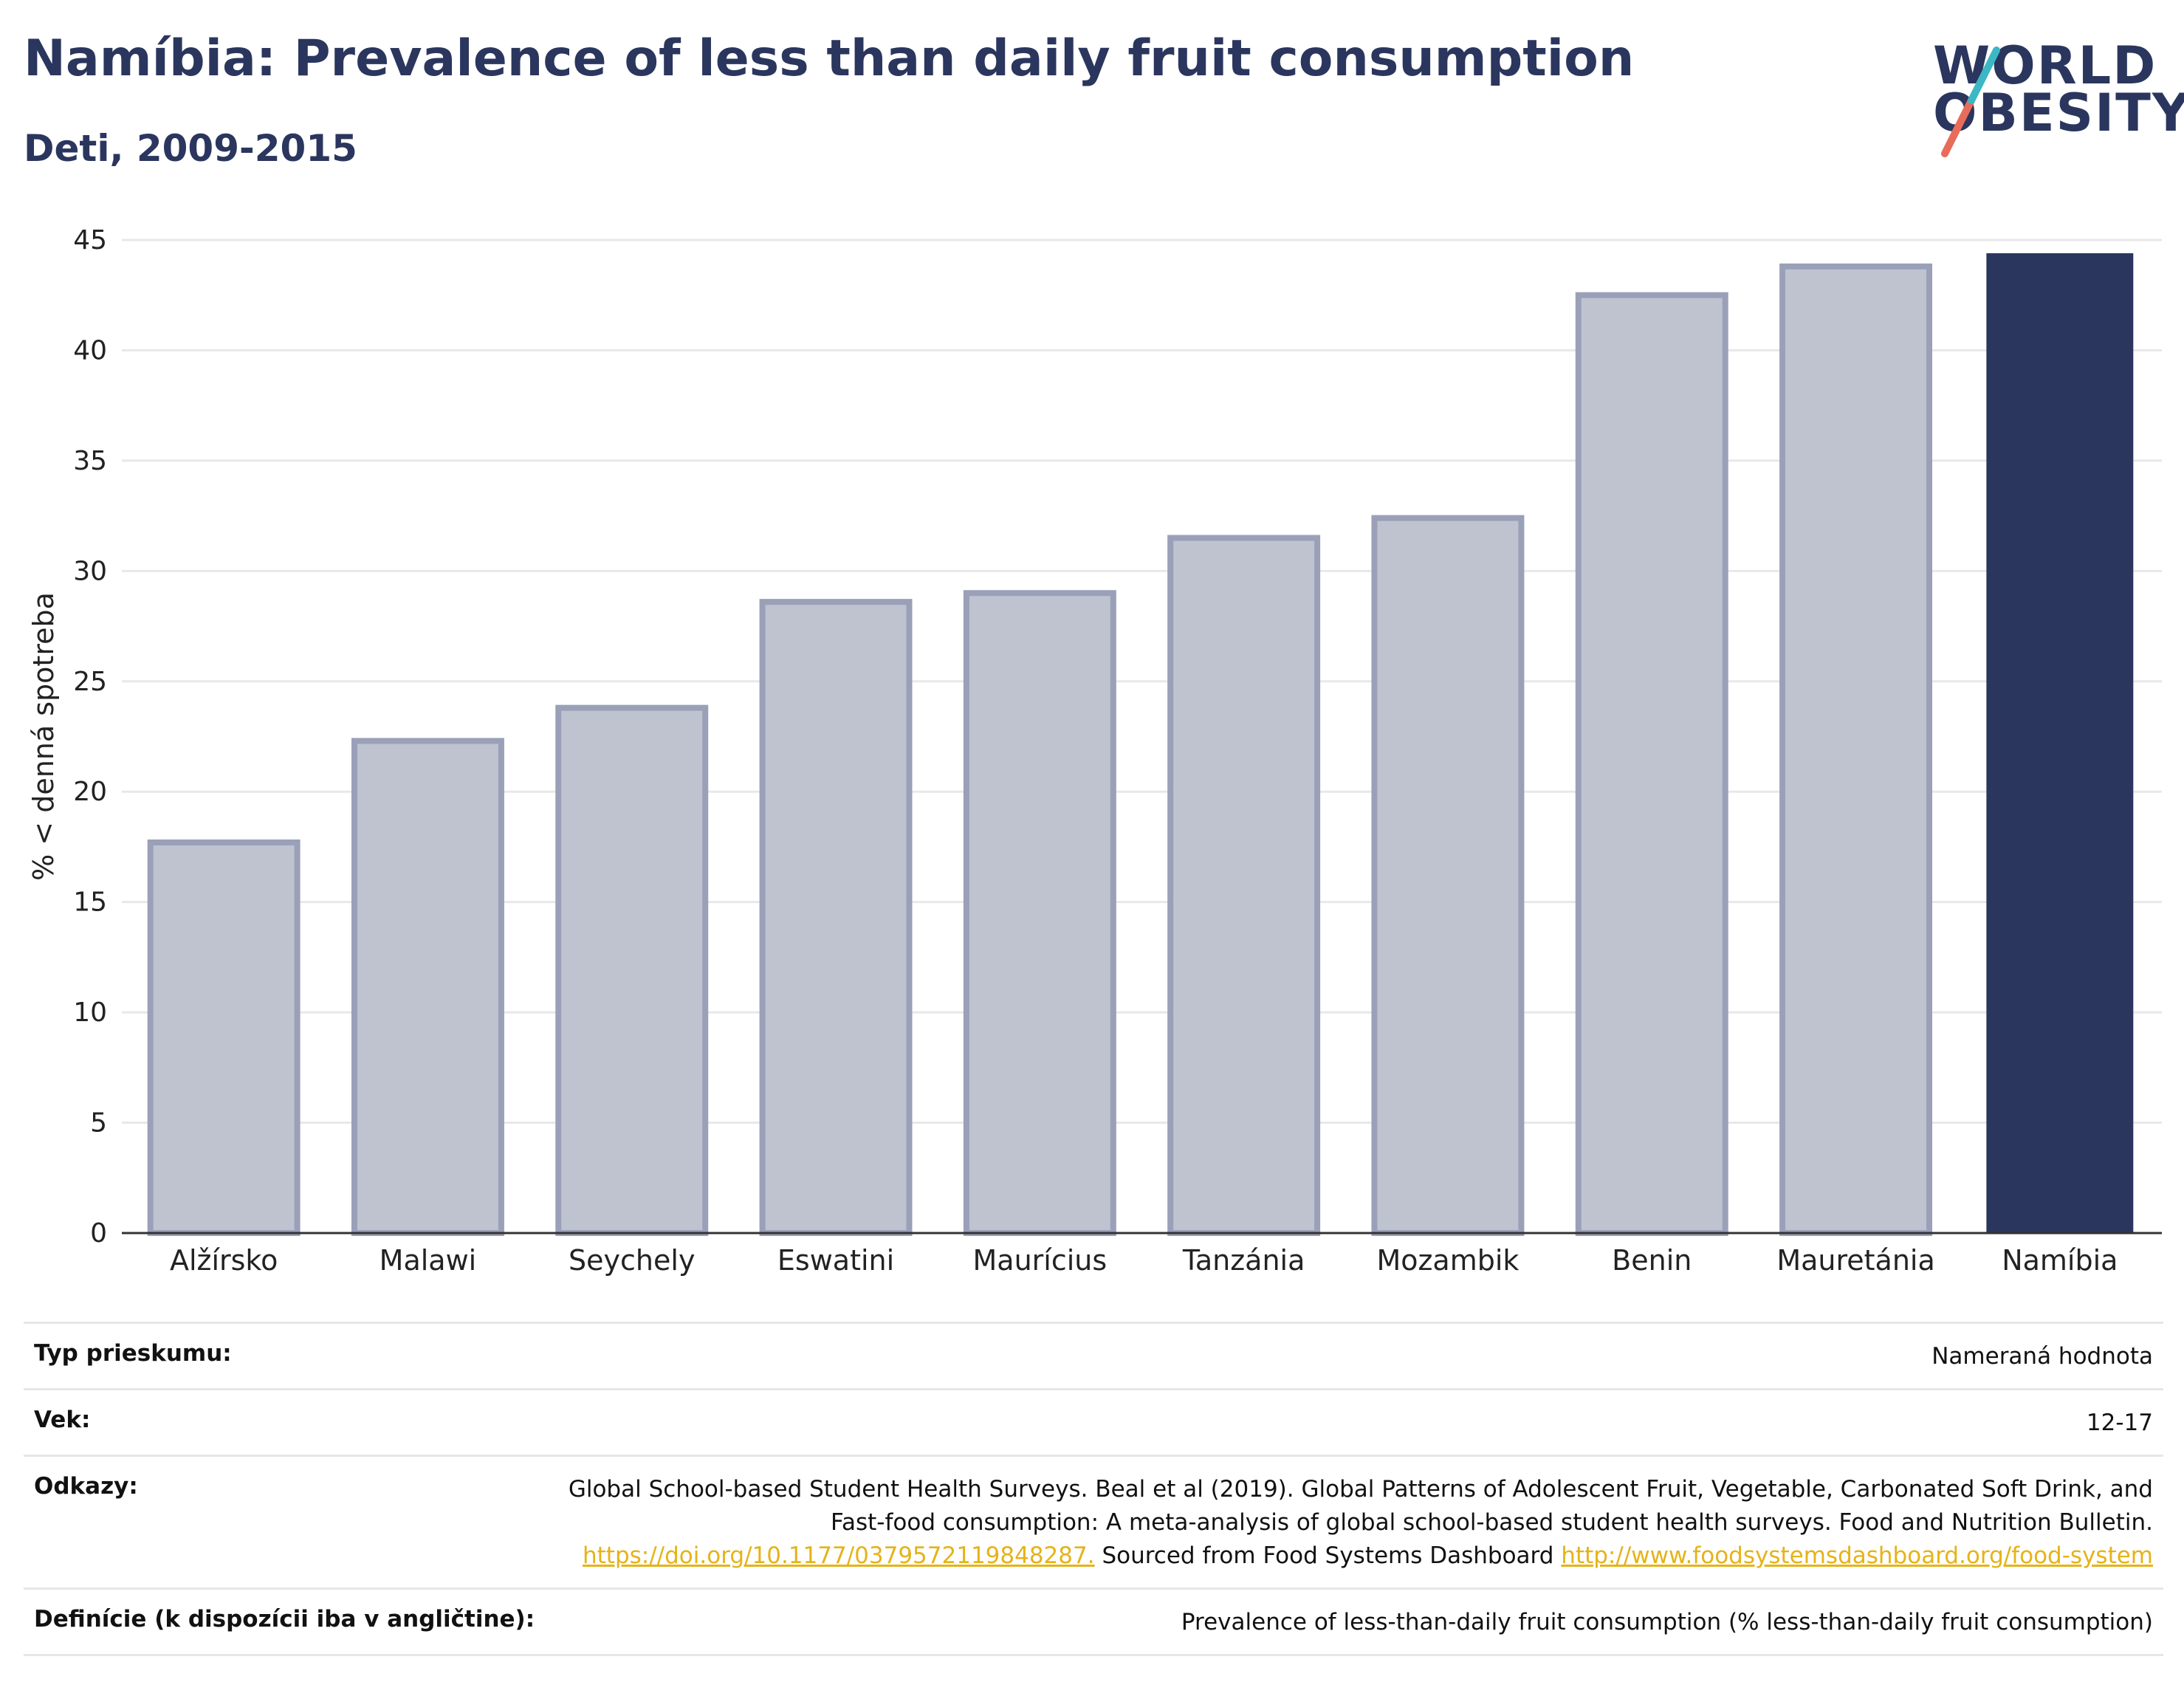 The width and height of the screenshot is (2184, 1696). I want to click on y-tick-label: 30, so click(90, 571).